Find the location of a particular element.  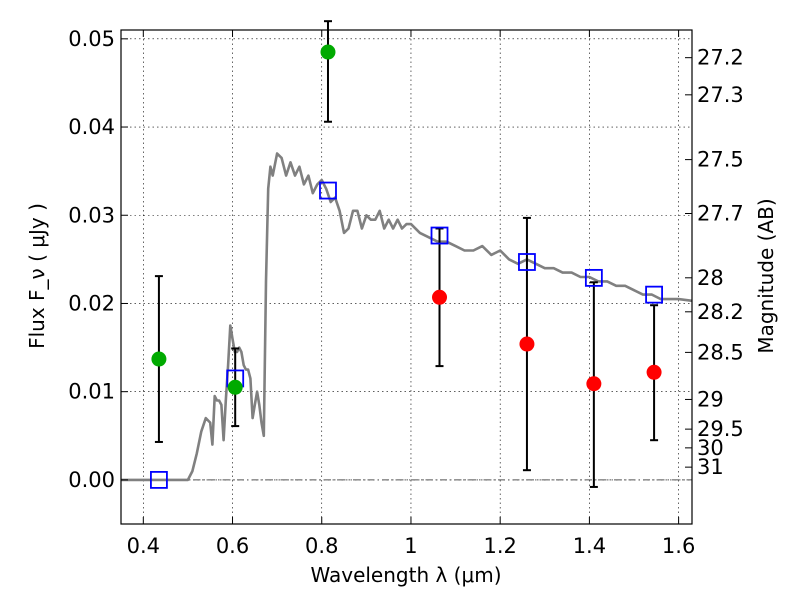

magnitude-tick-label: 29 is located at coordinates (710, 399).